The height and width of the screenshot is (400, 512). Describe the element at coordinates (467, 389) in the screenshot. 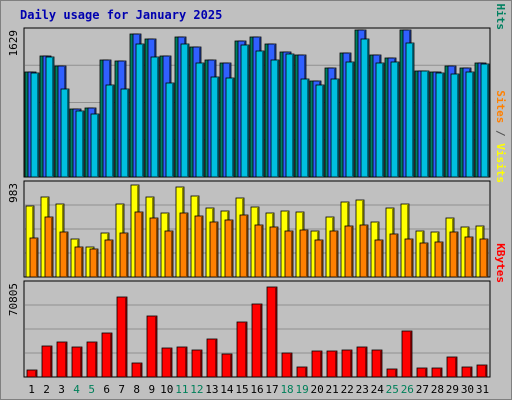

I see `x-tick-label: 30` at that location.